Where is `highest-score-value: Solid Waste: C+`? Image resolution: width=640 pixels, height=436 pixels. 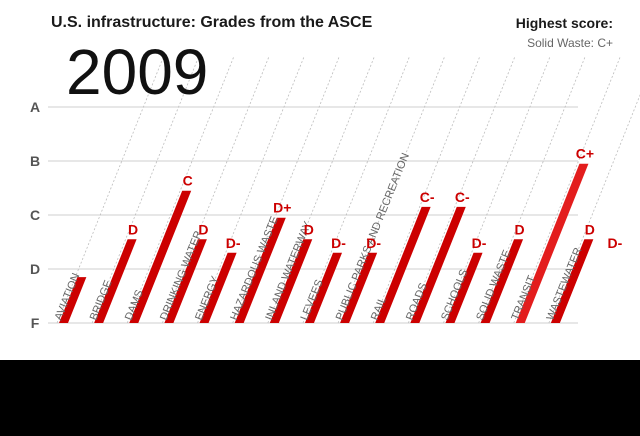
highest-score-value: Solid Waste: C+ is located at coordinates (570, 43).